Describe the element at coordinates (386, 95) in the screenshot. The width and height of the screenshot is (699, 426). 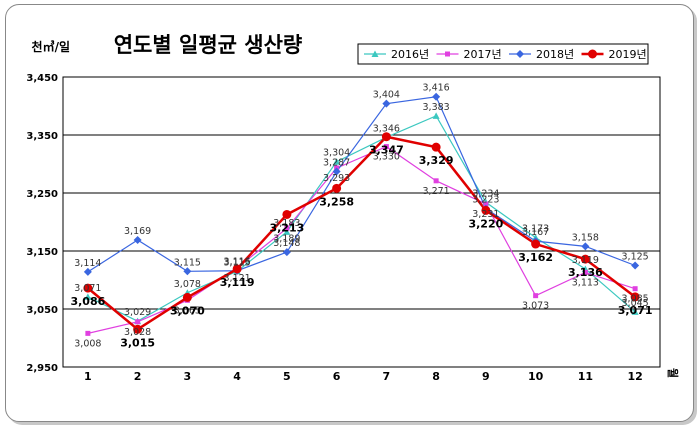
I see `data-label-2018년-7: 3,404` at that location.